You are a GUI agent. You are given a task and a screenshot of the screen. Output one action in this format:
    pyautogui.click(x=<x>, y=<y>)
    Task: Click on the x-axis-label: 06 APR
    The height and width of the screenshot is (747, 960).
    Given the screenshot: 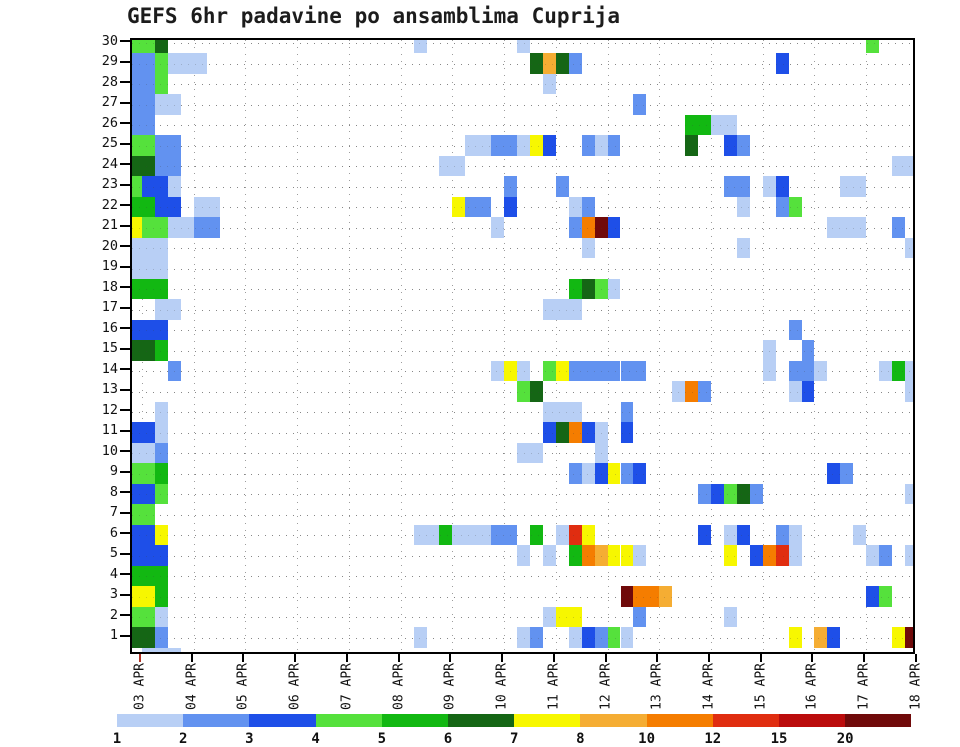 What is the action you would take?
    pyautogui.click(x=295, y=686)
    